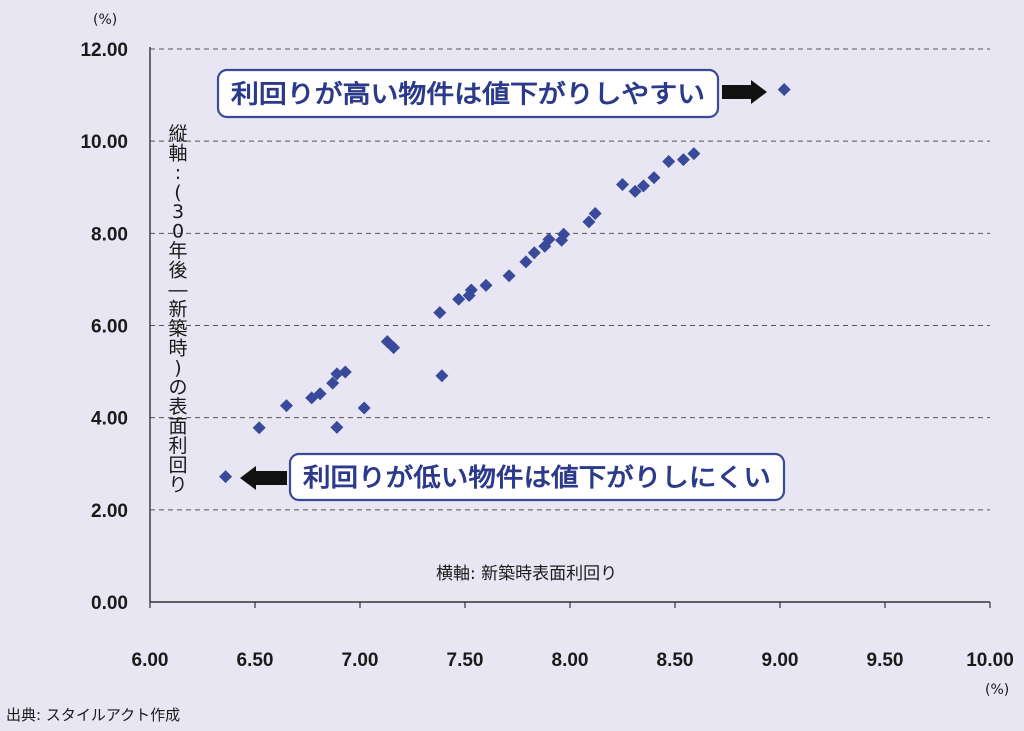  I want to click on x-tick-label: 7.00, so click(360, 660).